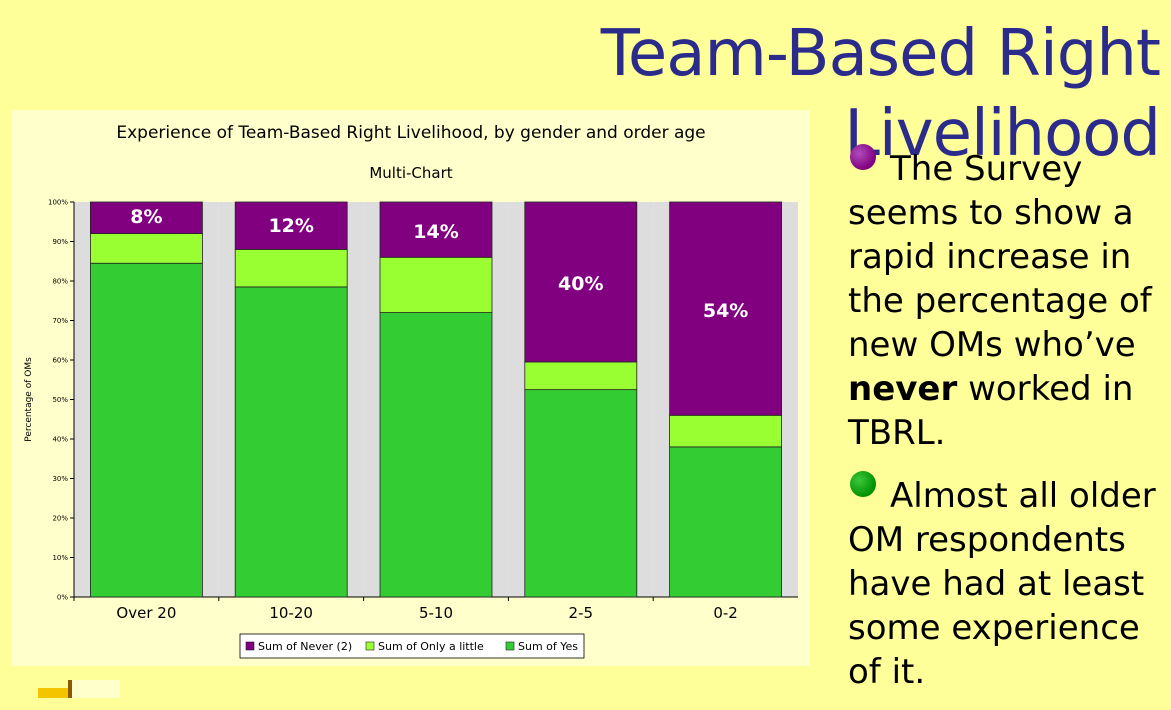 This screenshot has width=1171, height=710. I want to click on chart-subtitle: Multi-Chart, so click(410, 173).